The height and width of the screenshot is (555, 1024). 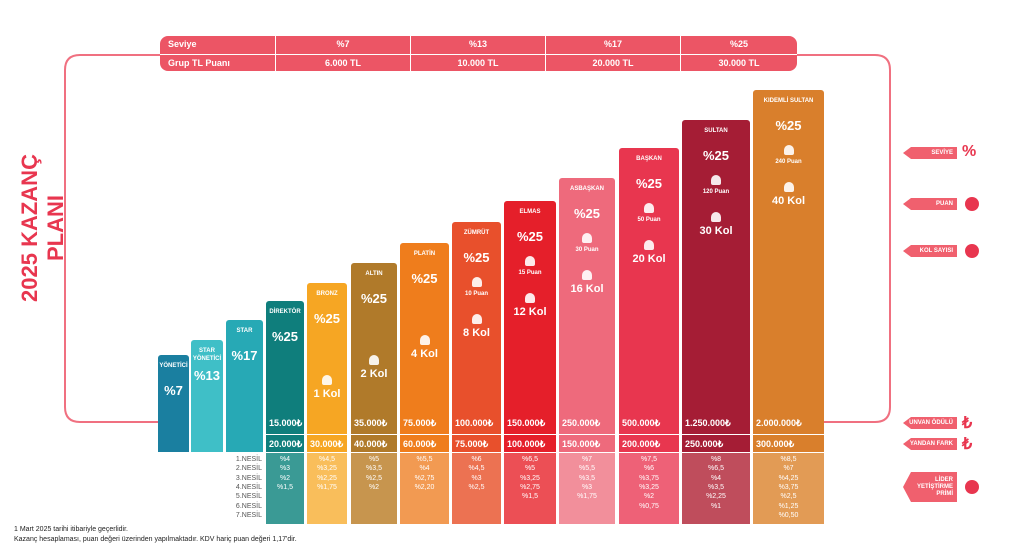 I want to click on rank-side-bonus: 100.000₺, so click(x=526, y=444).